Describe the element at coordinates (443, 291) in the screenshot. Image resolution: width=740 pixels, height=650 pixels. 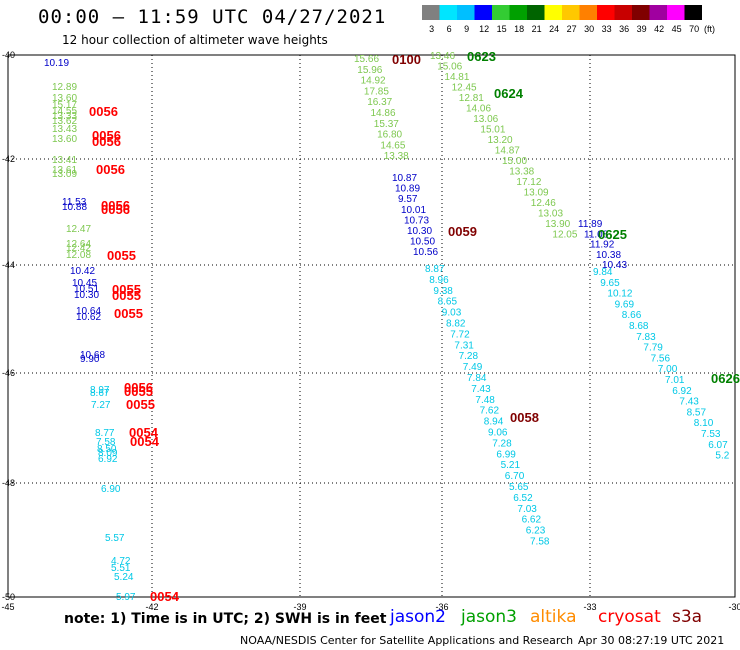
I see `swh-value: 9.38` at that location.